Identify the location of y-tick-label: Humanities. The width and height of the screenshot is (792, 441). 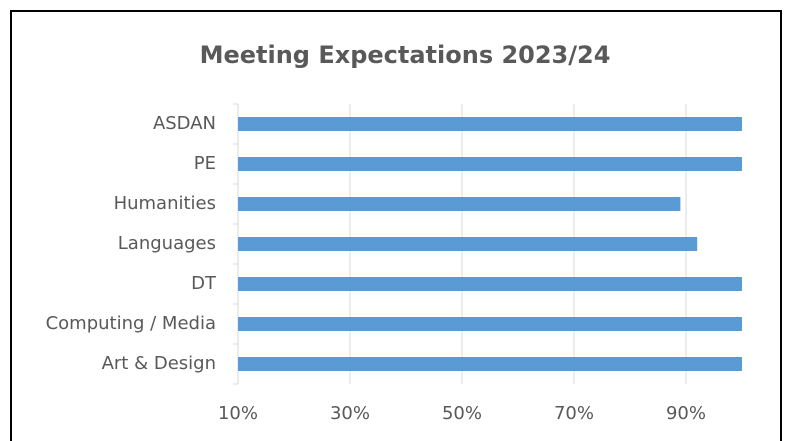
(165, 203).